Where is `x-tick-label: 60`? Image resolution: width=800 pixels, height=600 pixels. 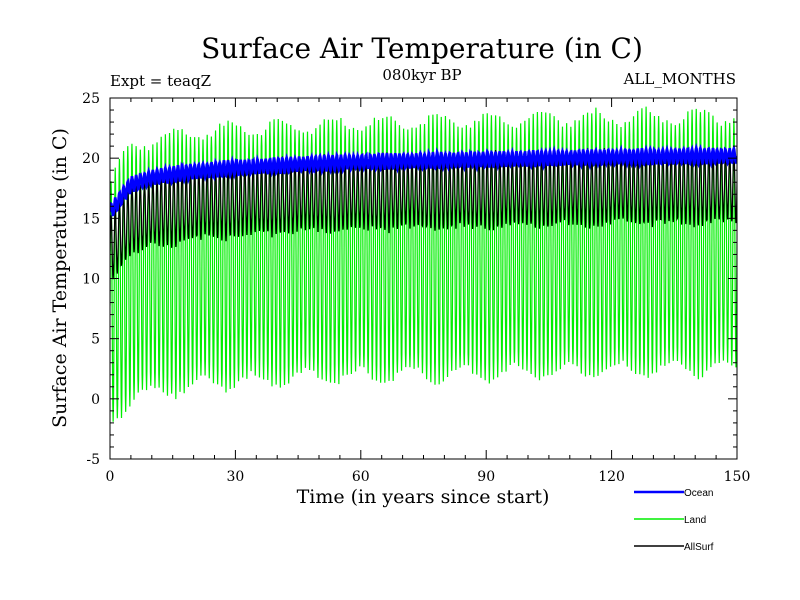
x-tick-label: 60 is located at coordinates (361, 477).